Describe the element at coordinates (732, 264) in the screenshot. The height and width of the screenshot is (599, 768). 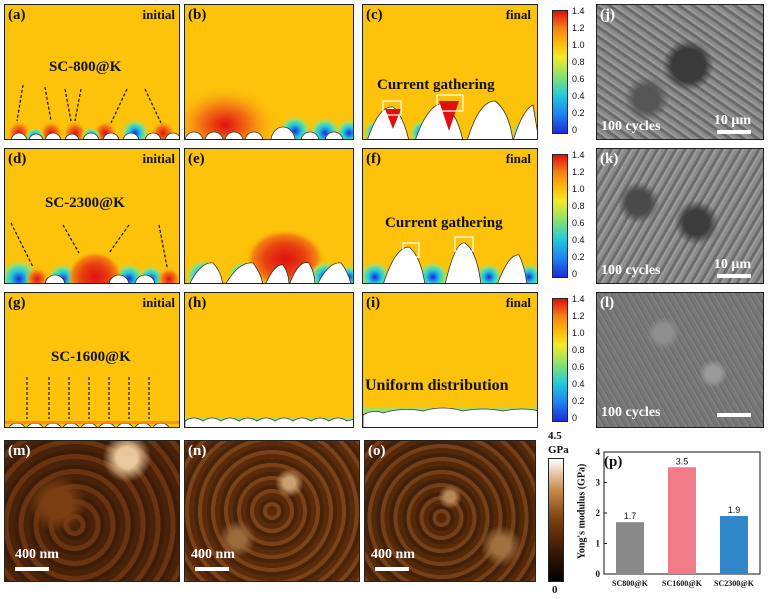
I see `panel-k-scale-label: 10 μm` at that location.